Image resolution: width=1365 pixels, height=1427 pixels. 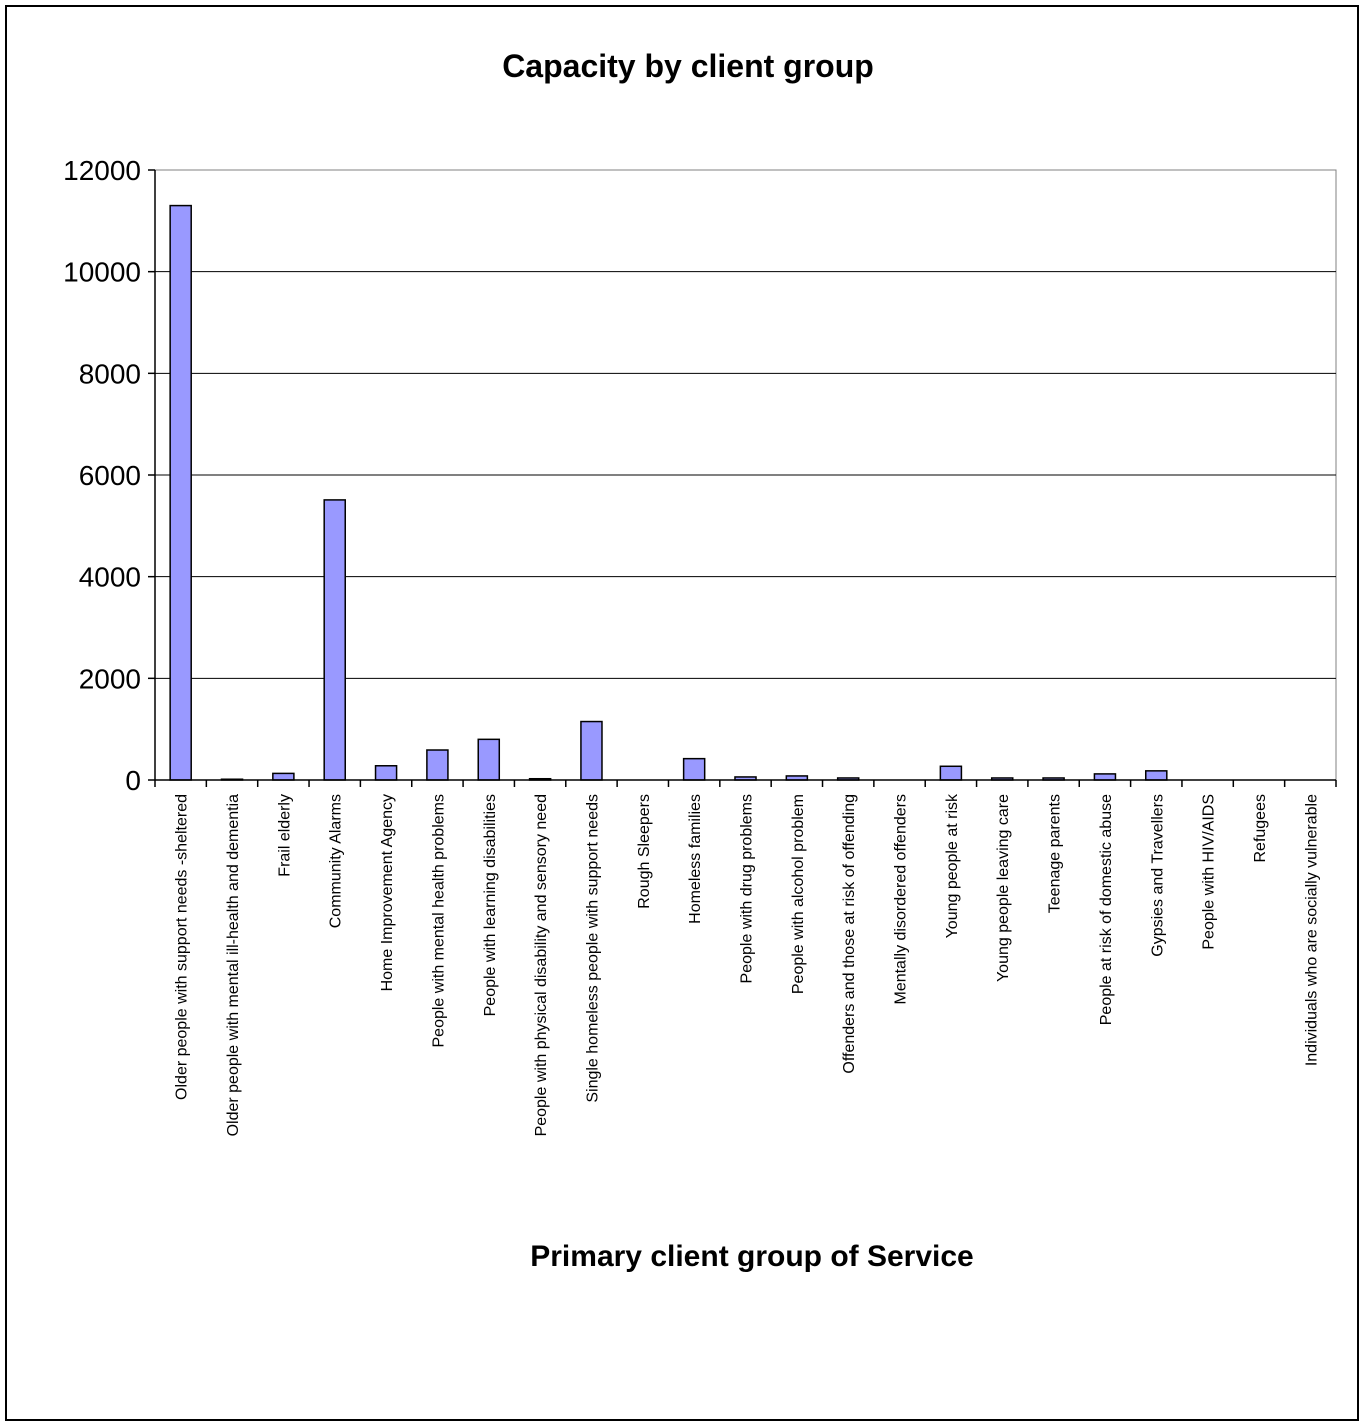 What do you see at coordinates (688, 66) in the screenshot?
I see `chart-title: Capacity by client group` at bounding box center [688, 66].